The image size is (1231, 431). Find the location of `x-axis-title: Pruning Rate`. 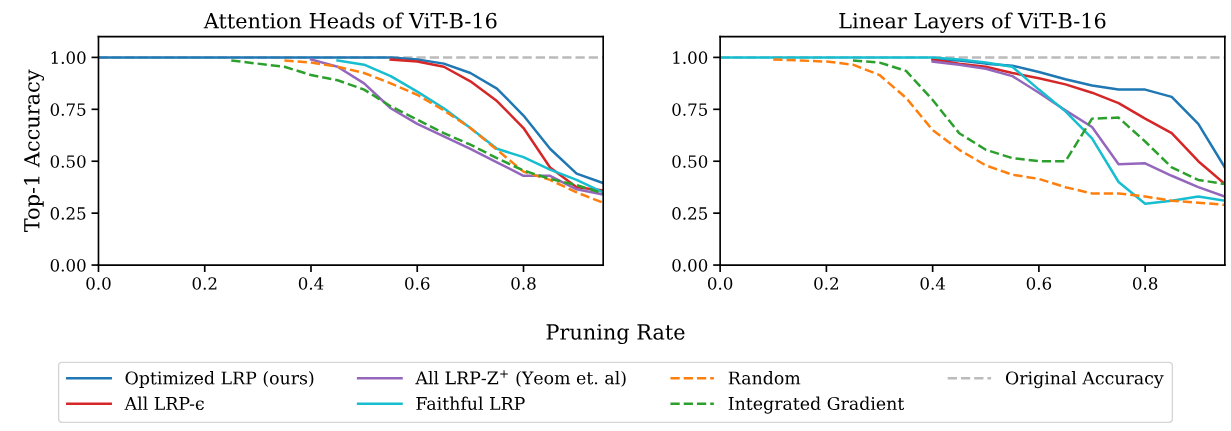

x-axis-title: Pruning Rate is located at coordinates (615, 334).